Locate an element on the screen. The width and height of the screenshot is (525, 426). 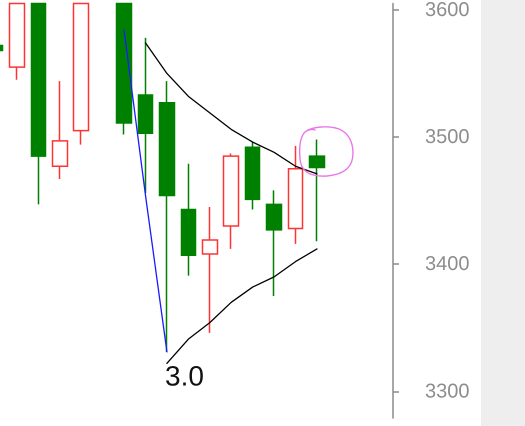
y-tick-label: 3300 is located at coordinates (447, 391).